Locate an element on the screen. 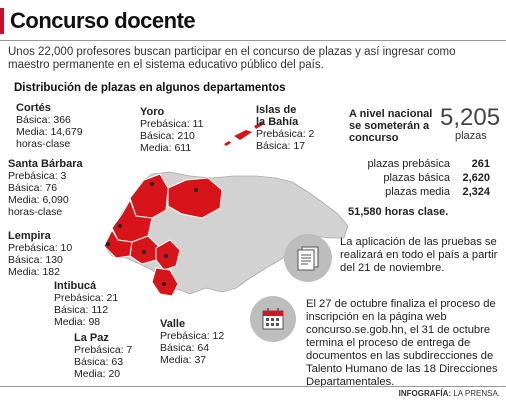 This screenshot has width=506, height=400. dept-name: Lempira is located at coordinates (29, 236).